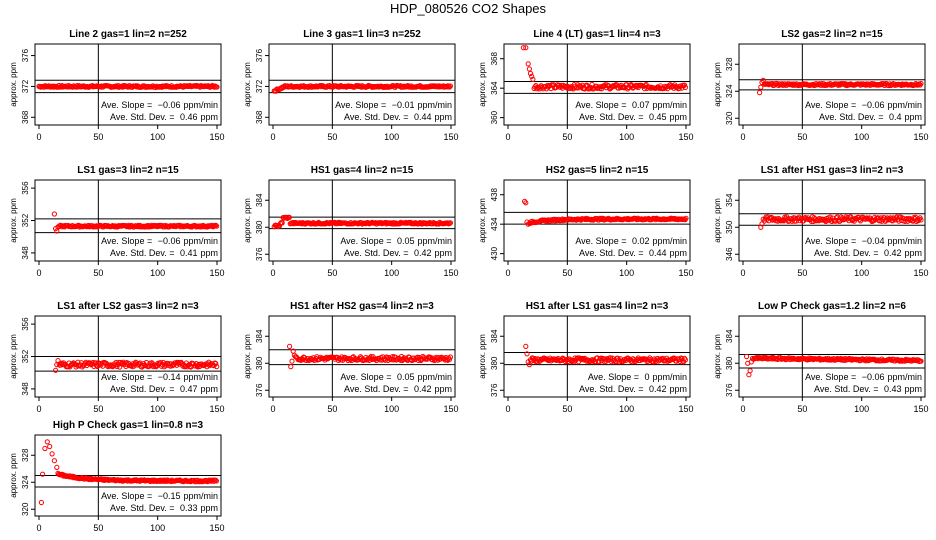 Image resolution: width=936 pixels, height=540 pixels. I want to click on stddev-annotation: Ave. Std. Dev. = 0.41 ppm, so click(164, 253).